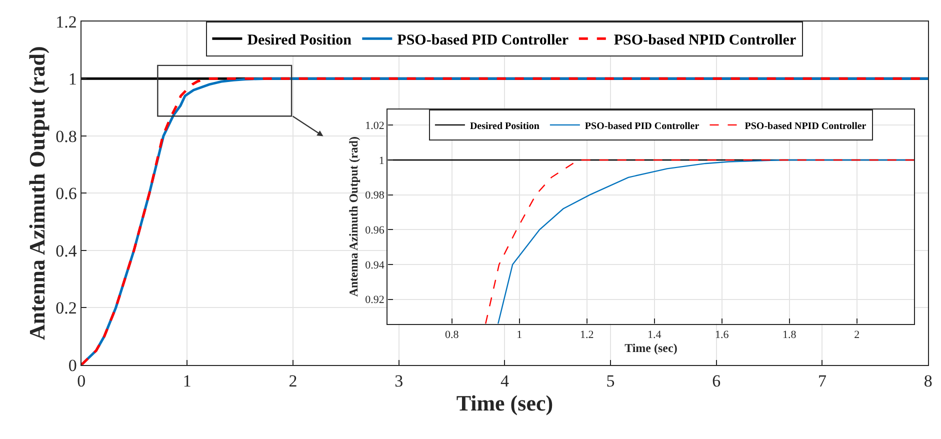 This screenshot has width=941, height=439. I want to click on y-tick-label: 0.96, so click(375, 230).